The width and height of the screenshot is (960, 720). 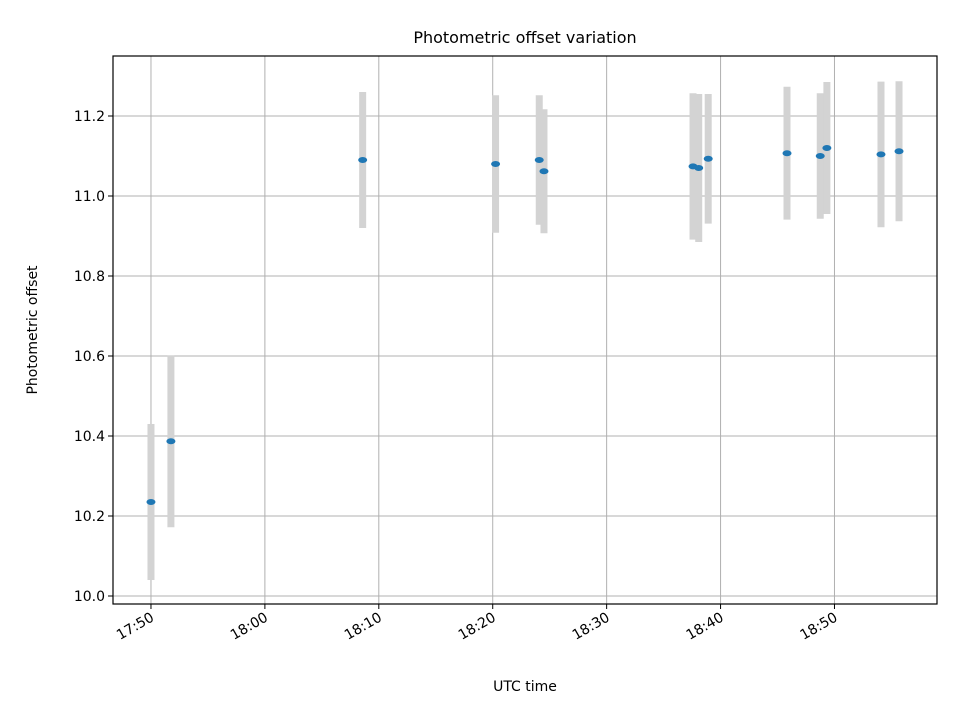 What do you see at coordinates (89, 437) in the screenshot?
I see `y-tick-label: 10.4` at bounding box center [89, 437].